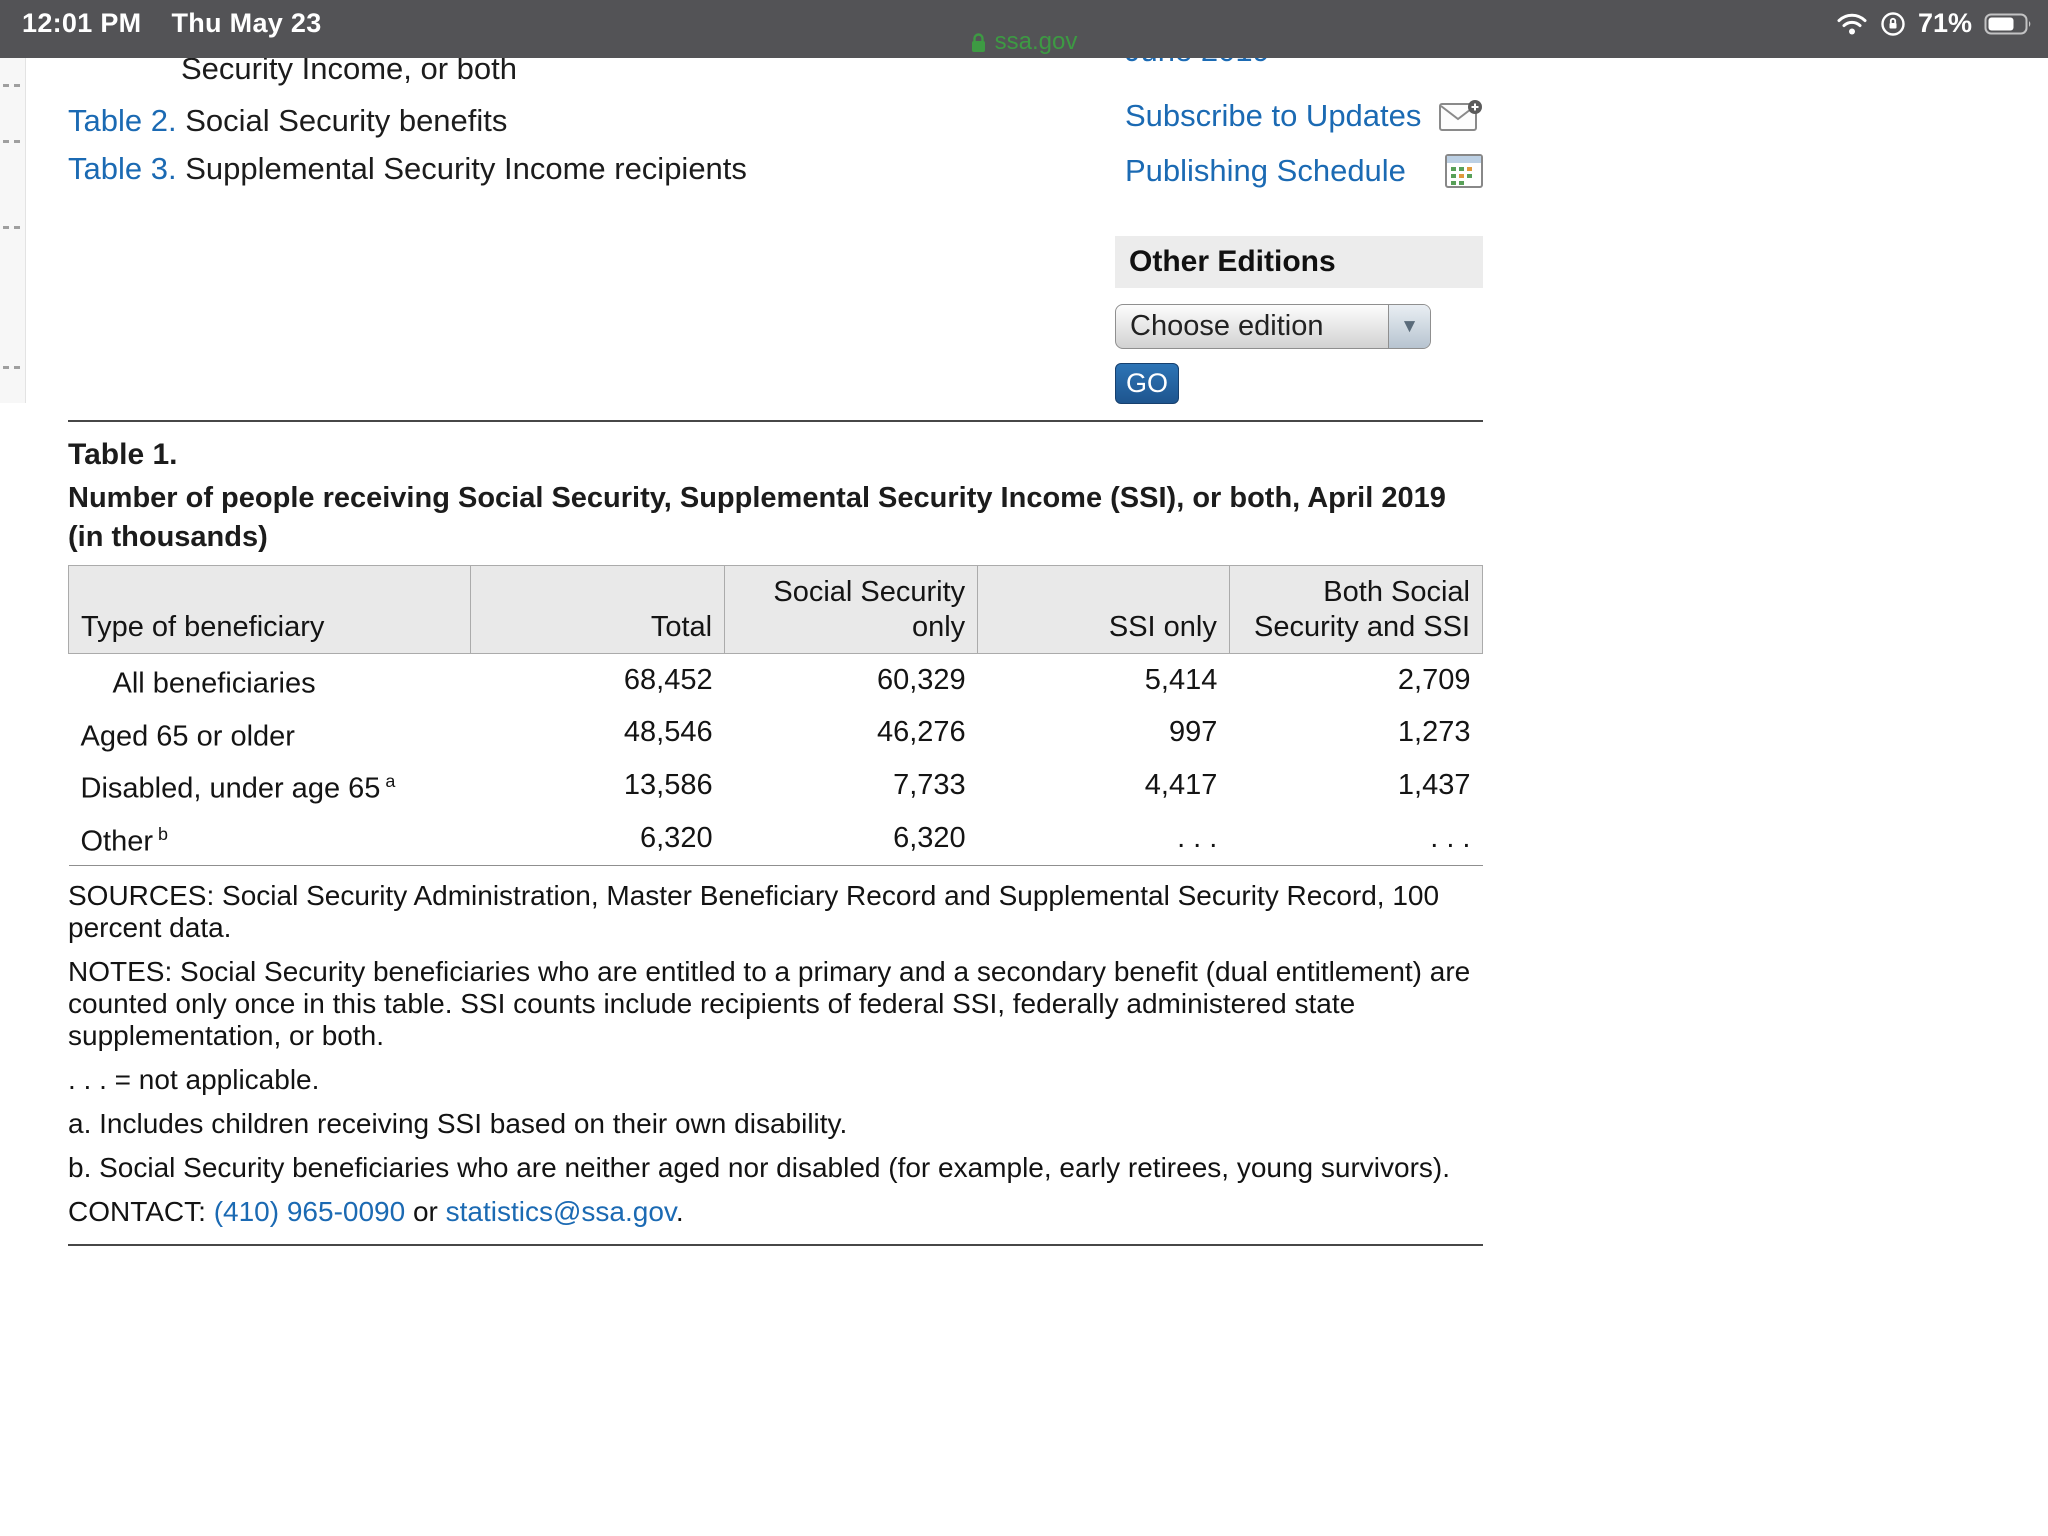  I want to click on table3-title: Supplemental Security Income recipients, so click(461, 168).